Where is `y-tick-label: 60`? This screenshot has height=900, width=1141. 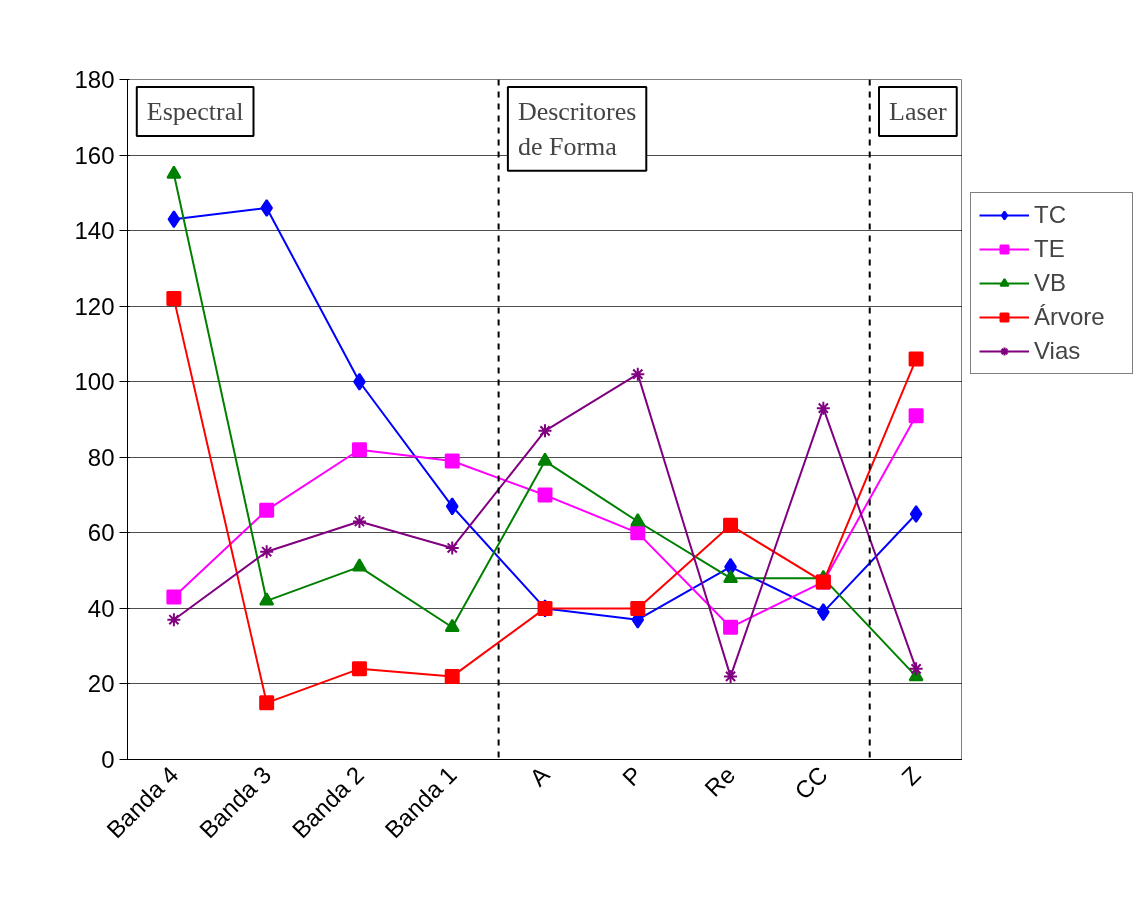 y-tick-label: 60 is located at coordinates (101, 533).